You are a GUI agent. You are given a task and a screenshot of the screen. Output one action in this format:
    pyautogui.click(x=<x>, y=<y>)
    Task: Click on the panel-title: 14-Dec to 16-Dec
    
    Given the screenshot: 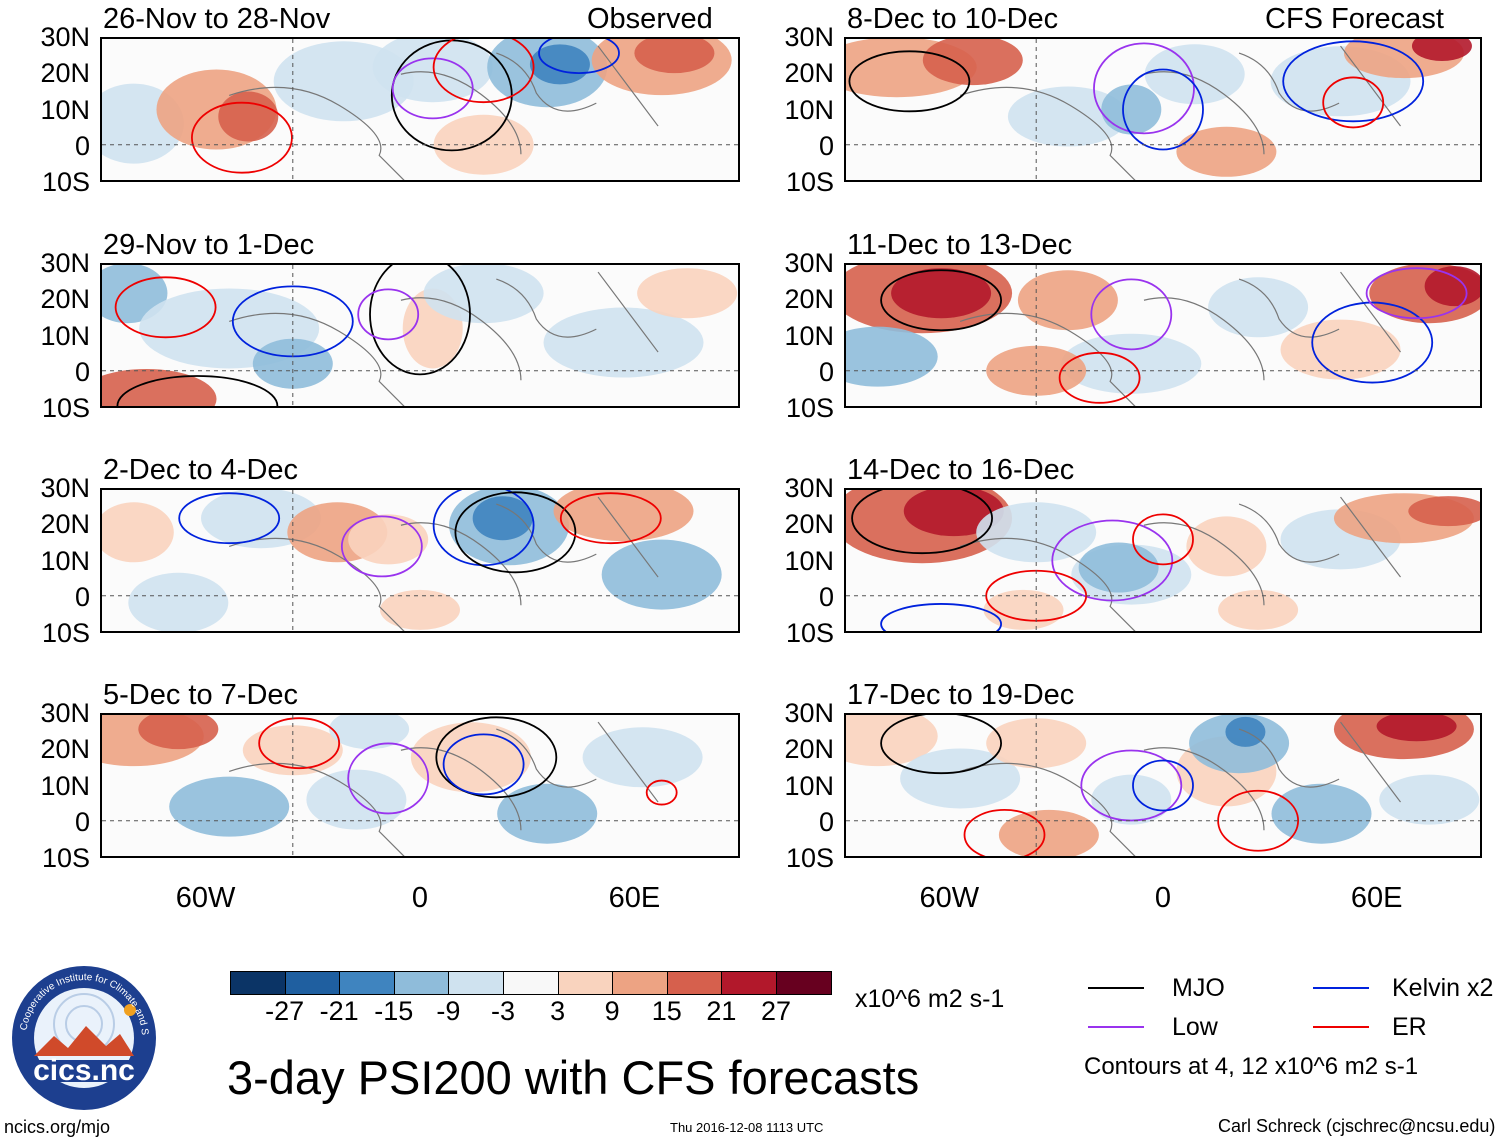 What is the action you would take?
    pyautogui.click(x=961, y=470)
    